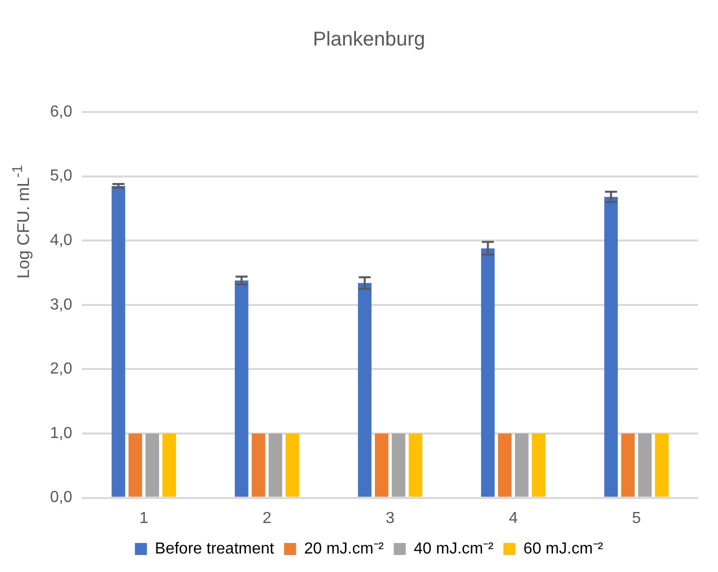 The image size is (718, 572). What do you see at coordinates (61, 241) in the screenshot?
I see `y-tick-label: 4,0` at bounding box center [61, 241].